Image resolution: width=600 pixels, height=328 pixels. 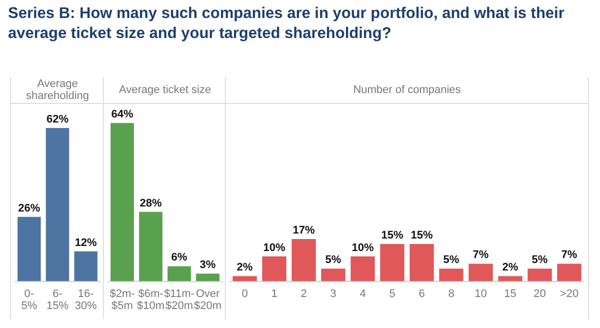 I want to click on chart-title: Average ticket size, so click(x=165, y=90).